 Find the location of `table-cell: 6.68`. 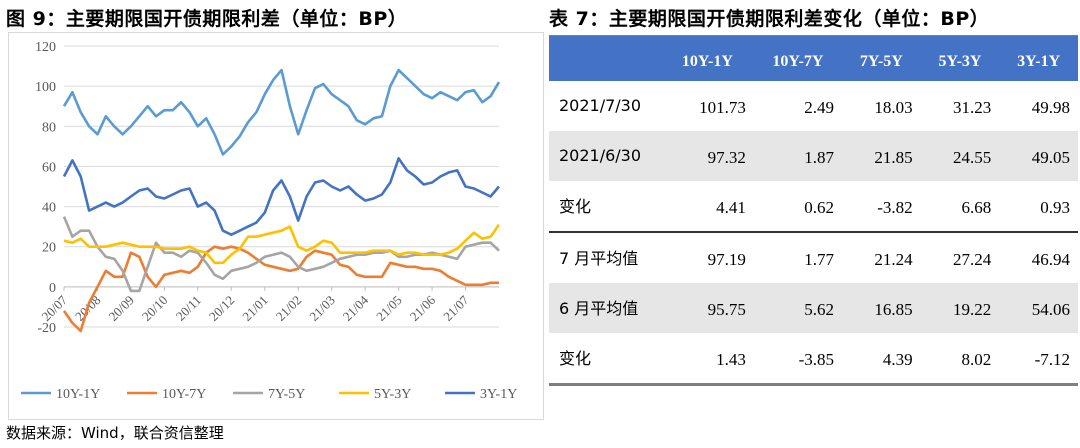

table-cell: 6.68 is located at coordinates (976, 207).